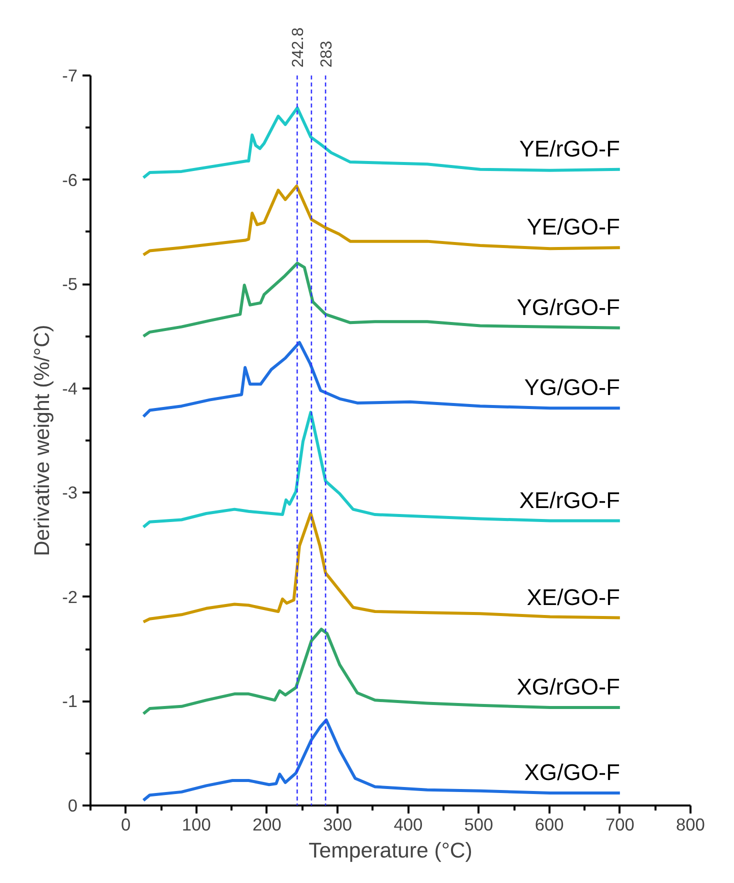  Describe the element at coordinates (70, 492) in the screenshot. I see `y-tick-label: -3` at that location.